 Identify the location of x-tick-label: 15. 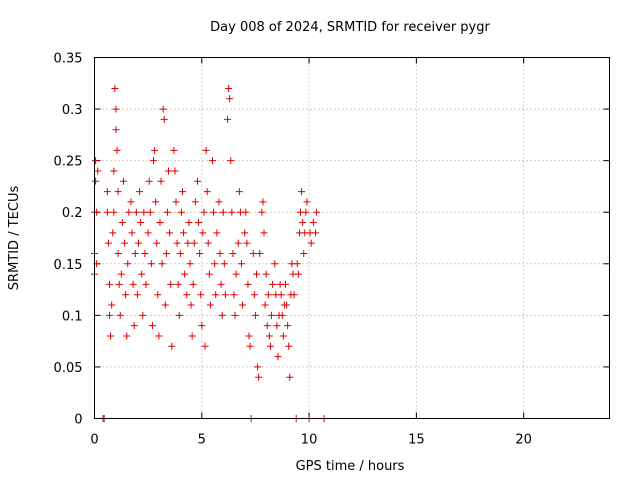
(416, 440).